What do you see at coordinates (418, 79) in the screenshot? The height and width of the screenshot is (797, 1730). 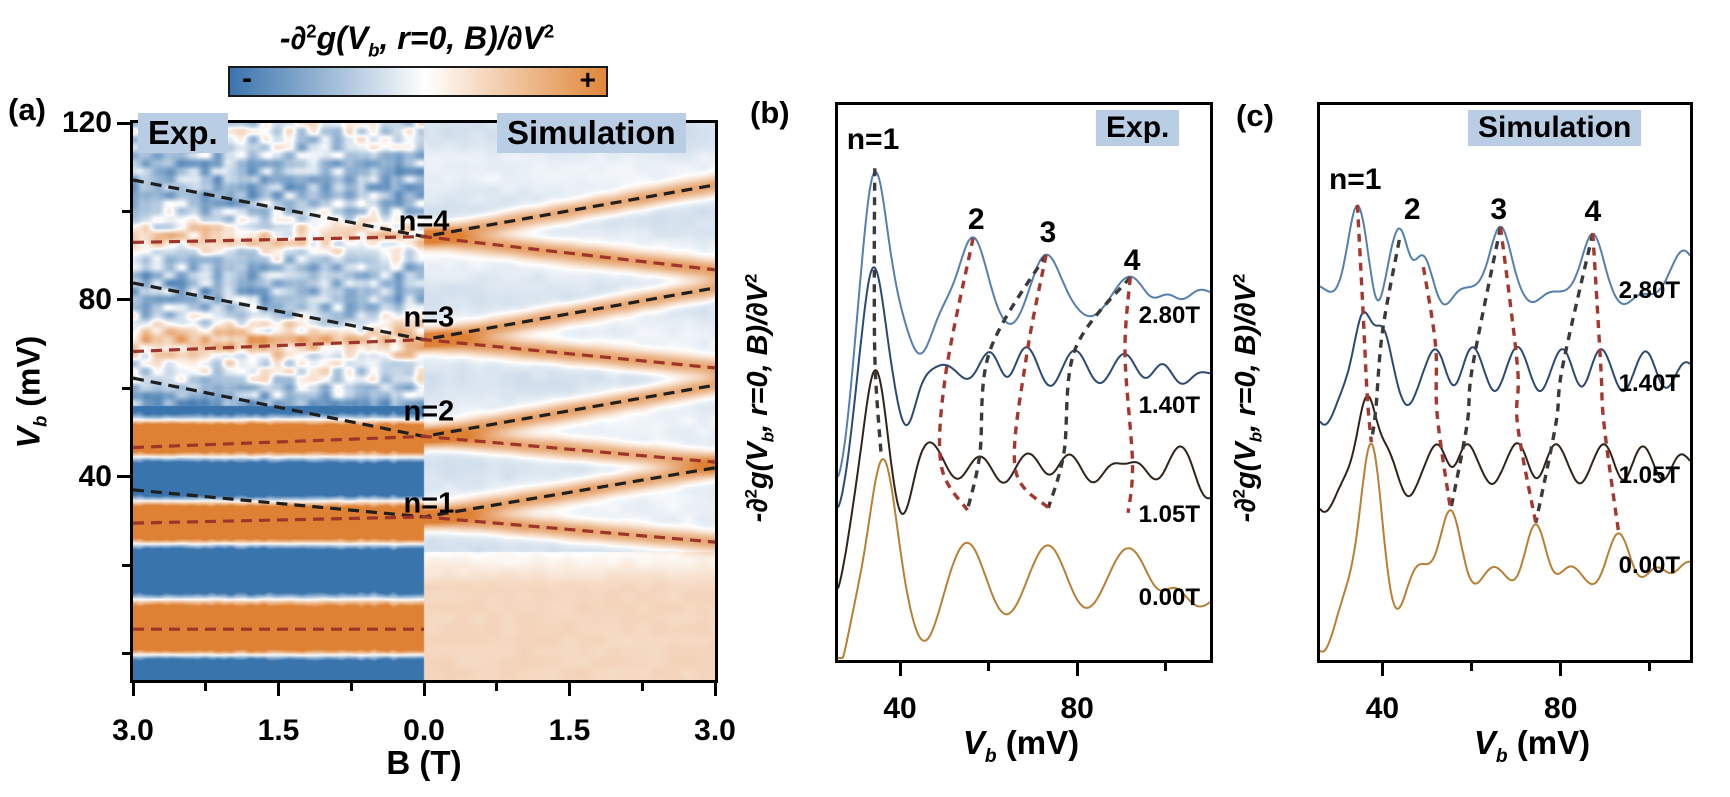 I see `colorbar-gradient: - +` at bounding box center [418, 79].